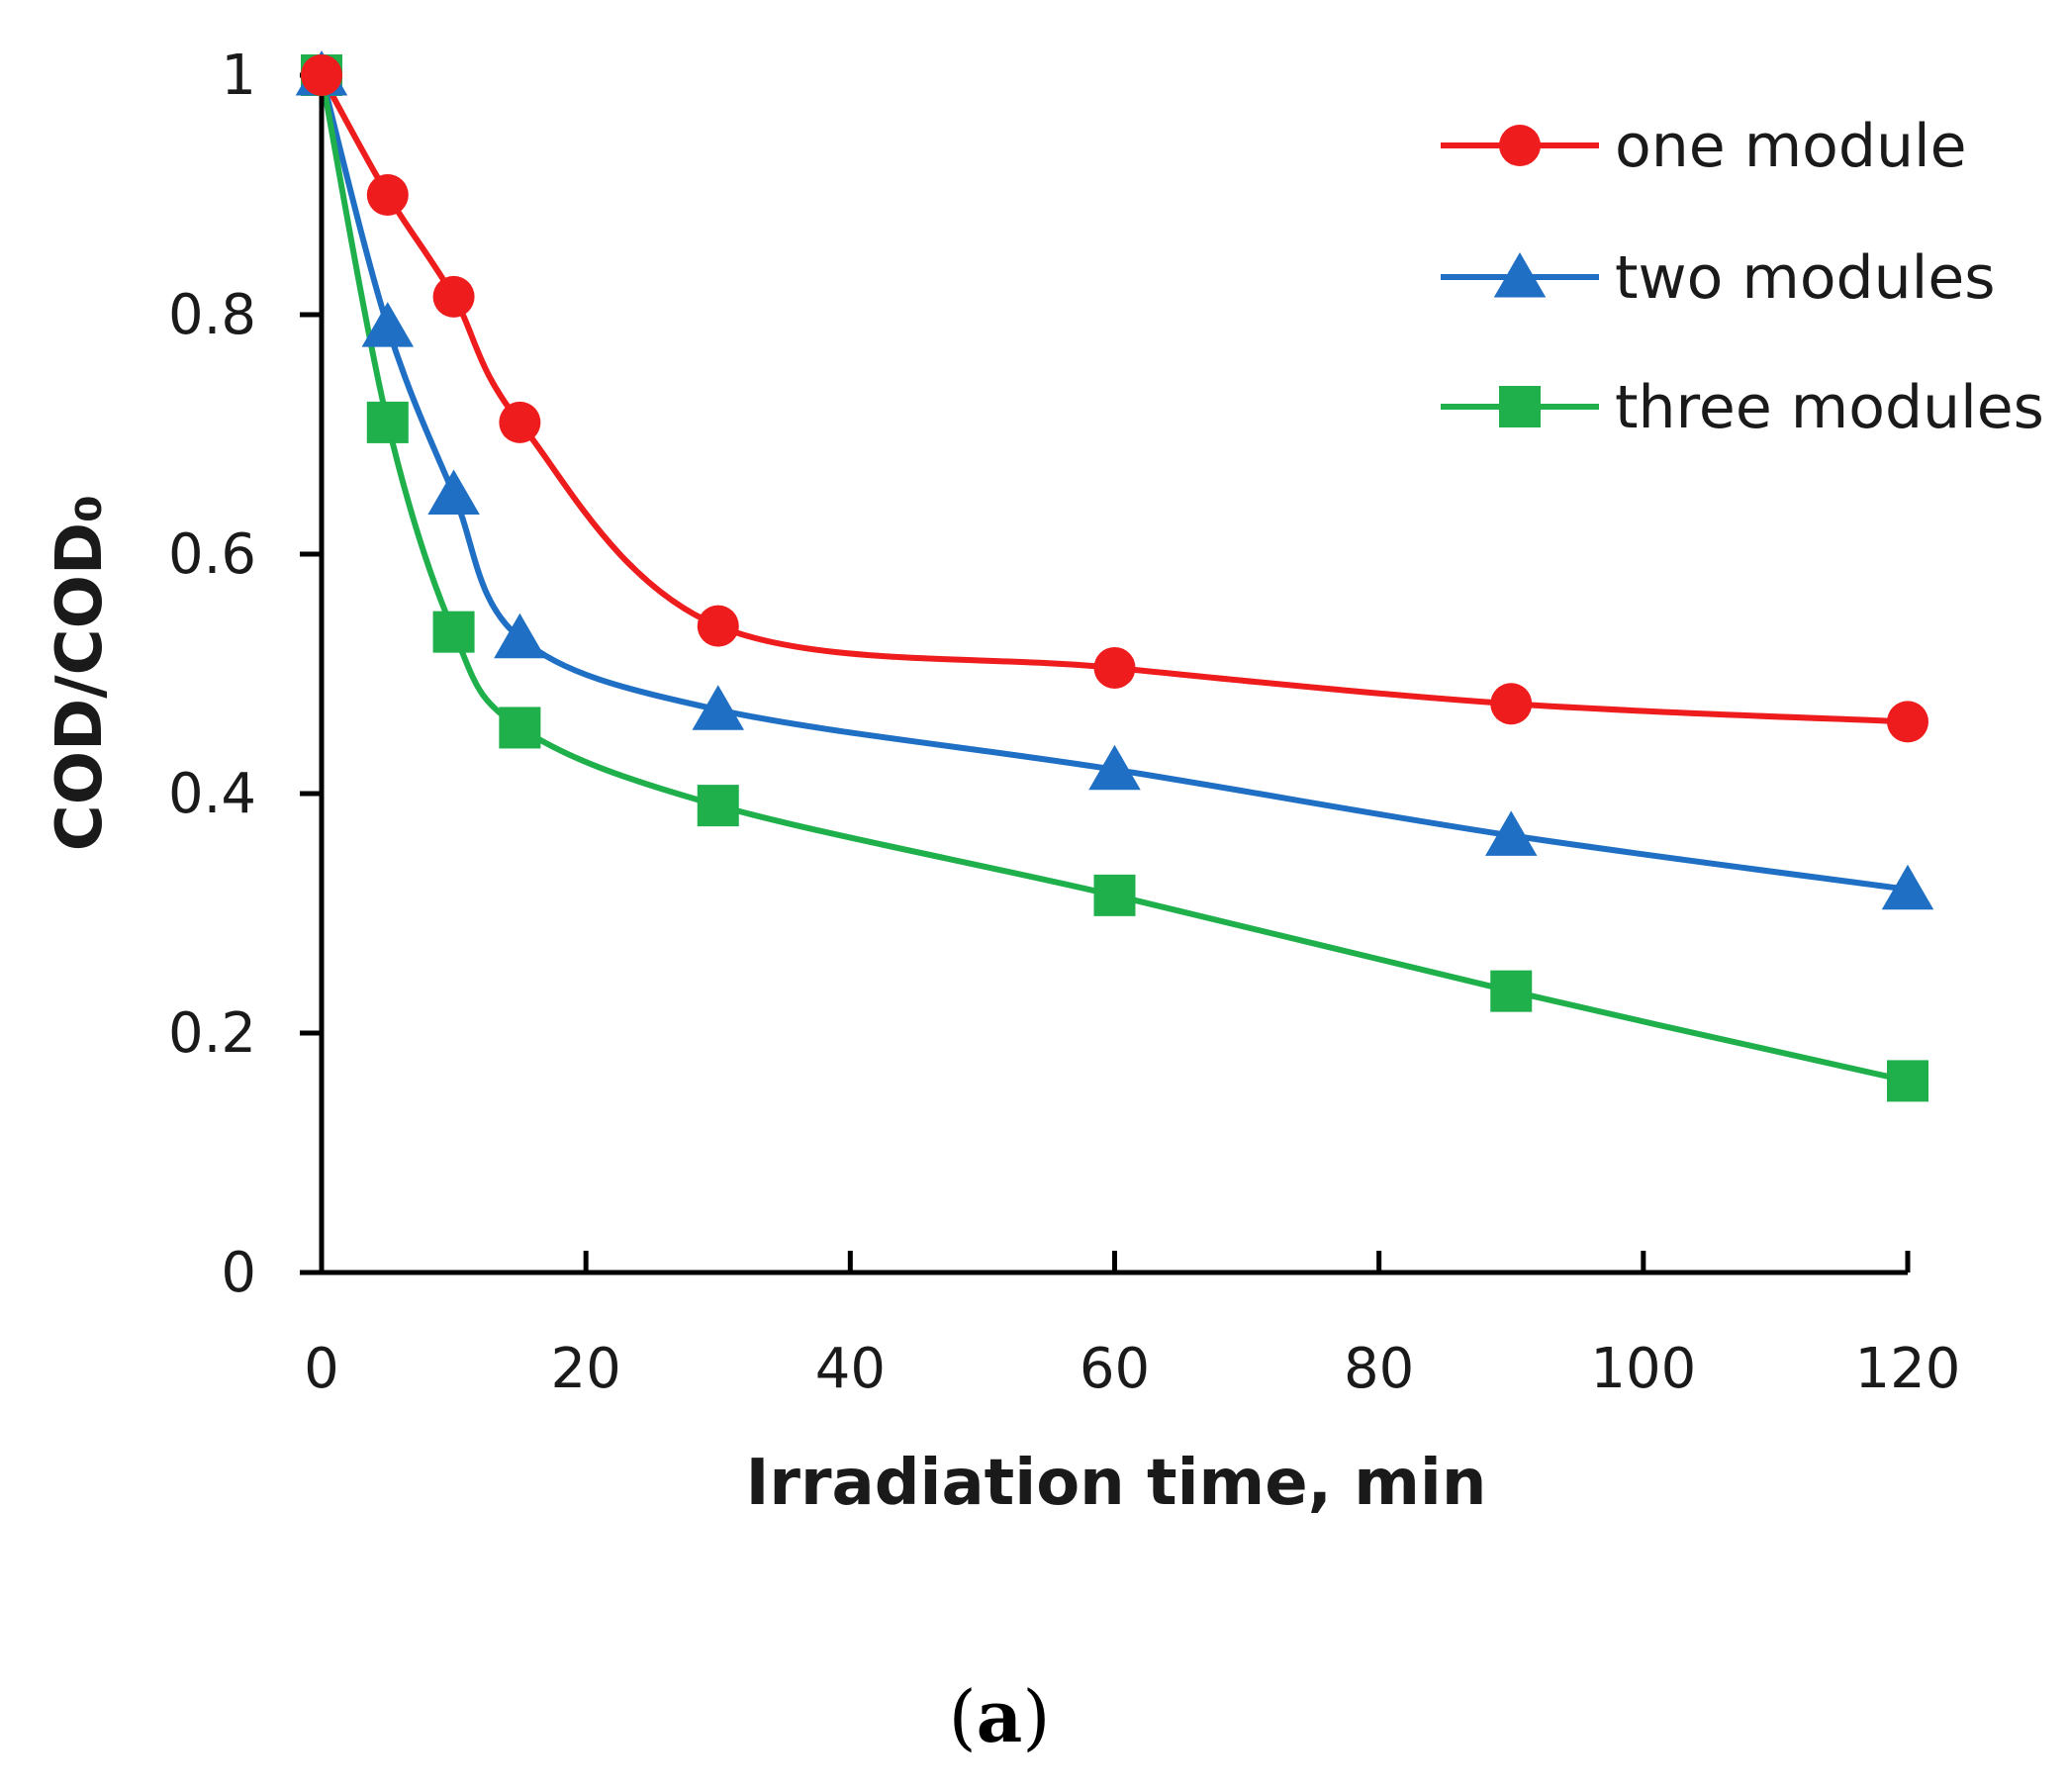  I want to click on x-tick-label-120: 120, so click(1908, 1369).